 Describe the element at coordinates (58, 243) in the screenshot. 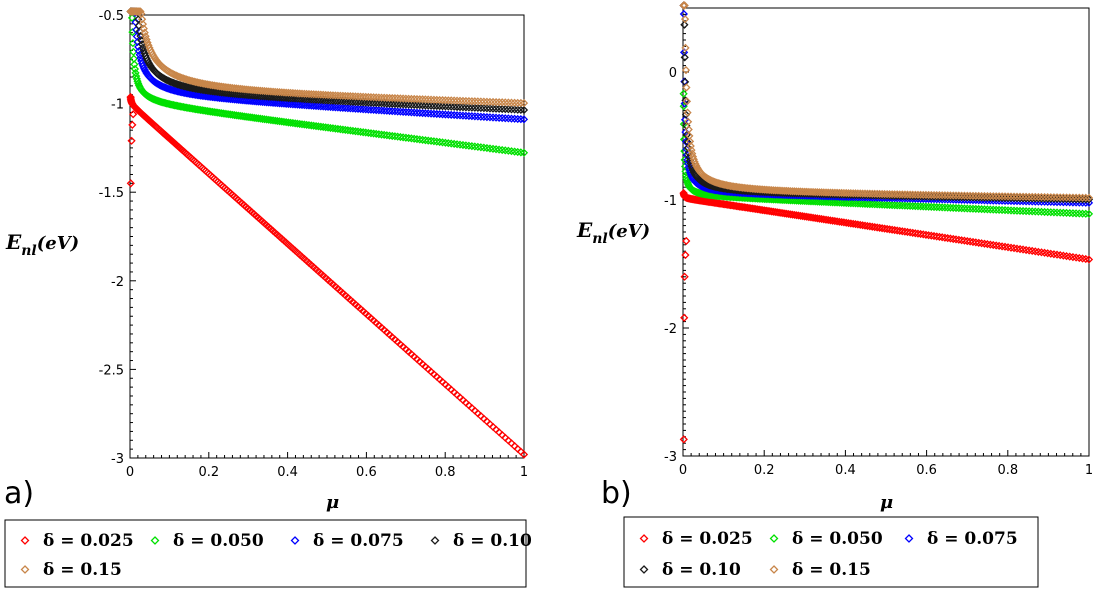

I see `y-axis-label-unit: (eV)` at that location.